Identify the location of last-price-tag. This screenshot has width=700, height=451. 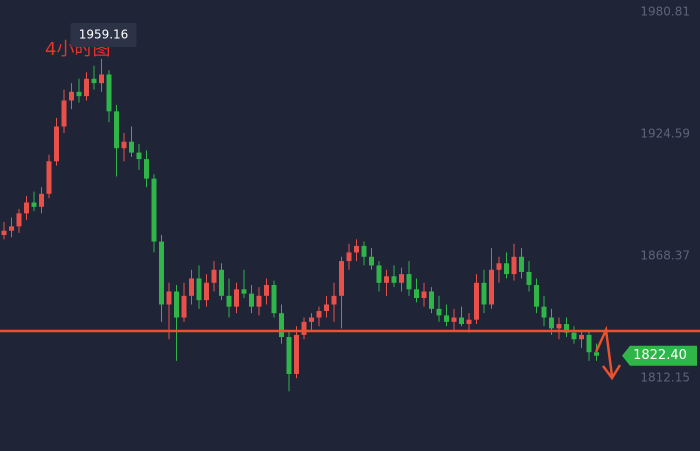
(659, 355).